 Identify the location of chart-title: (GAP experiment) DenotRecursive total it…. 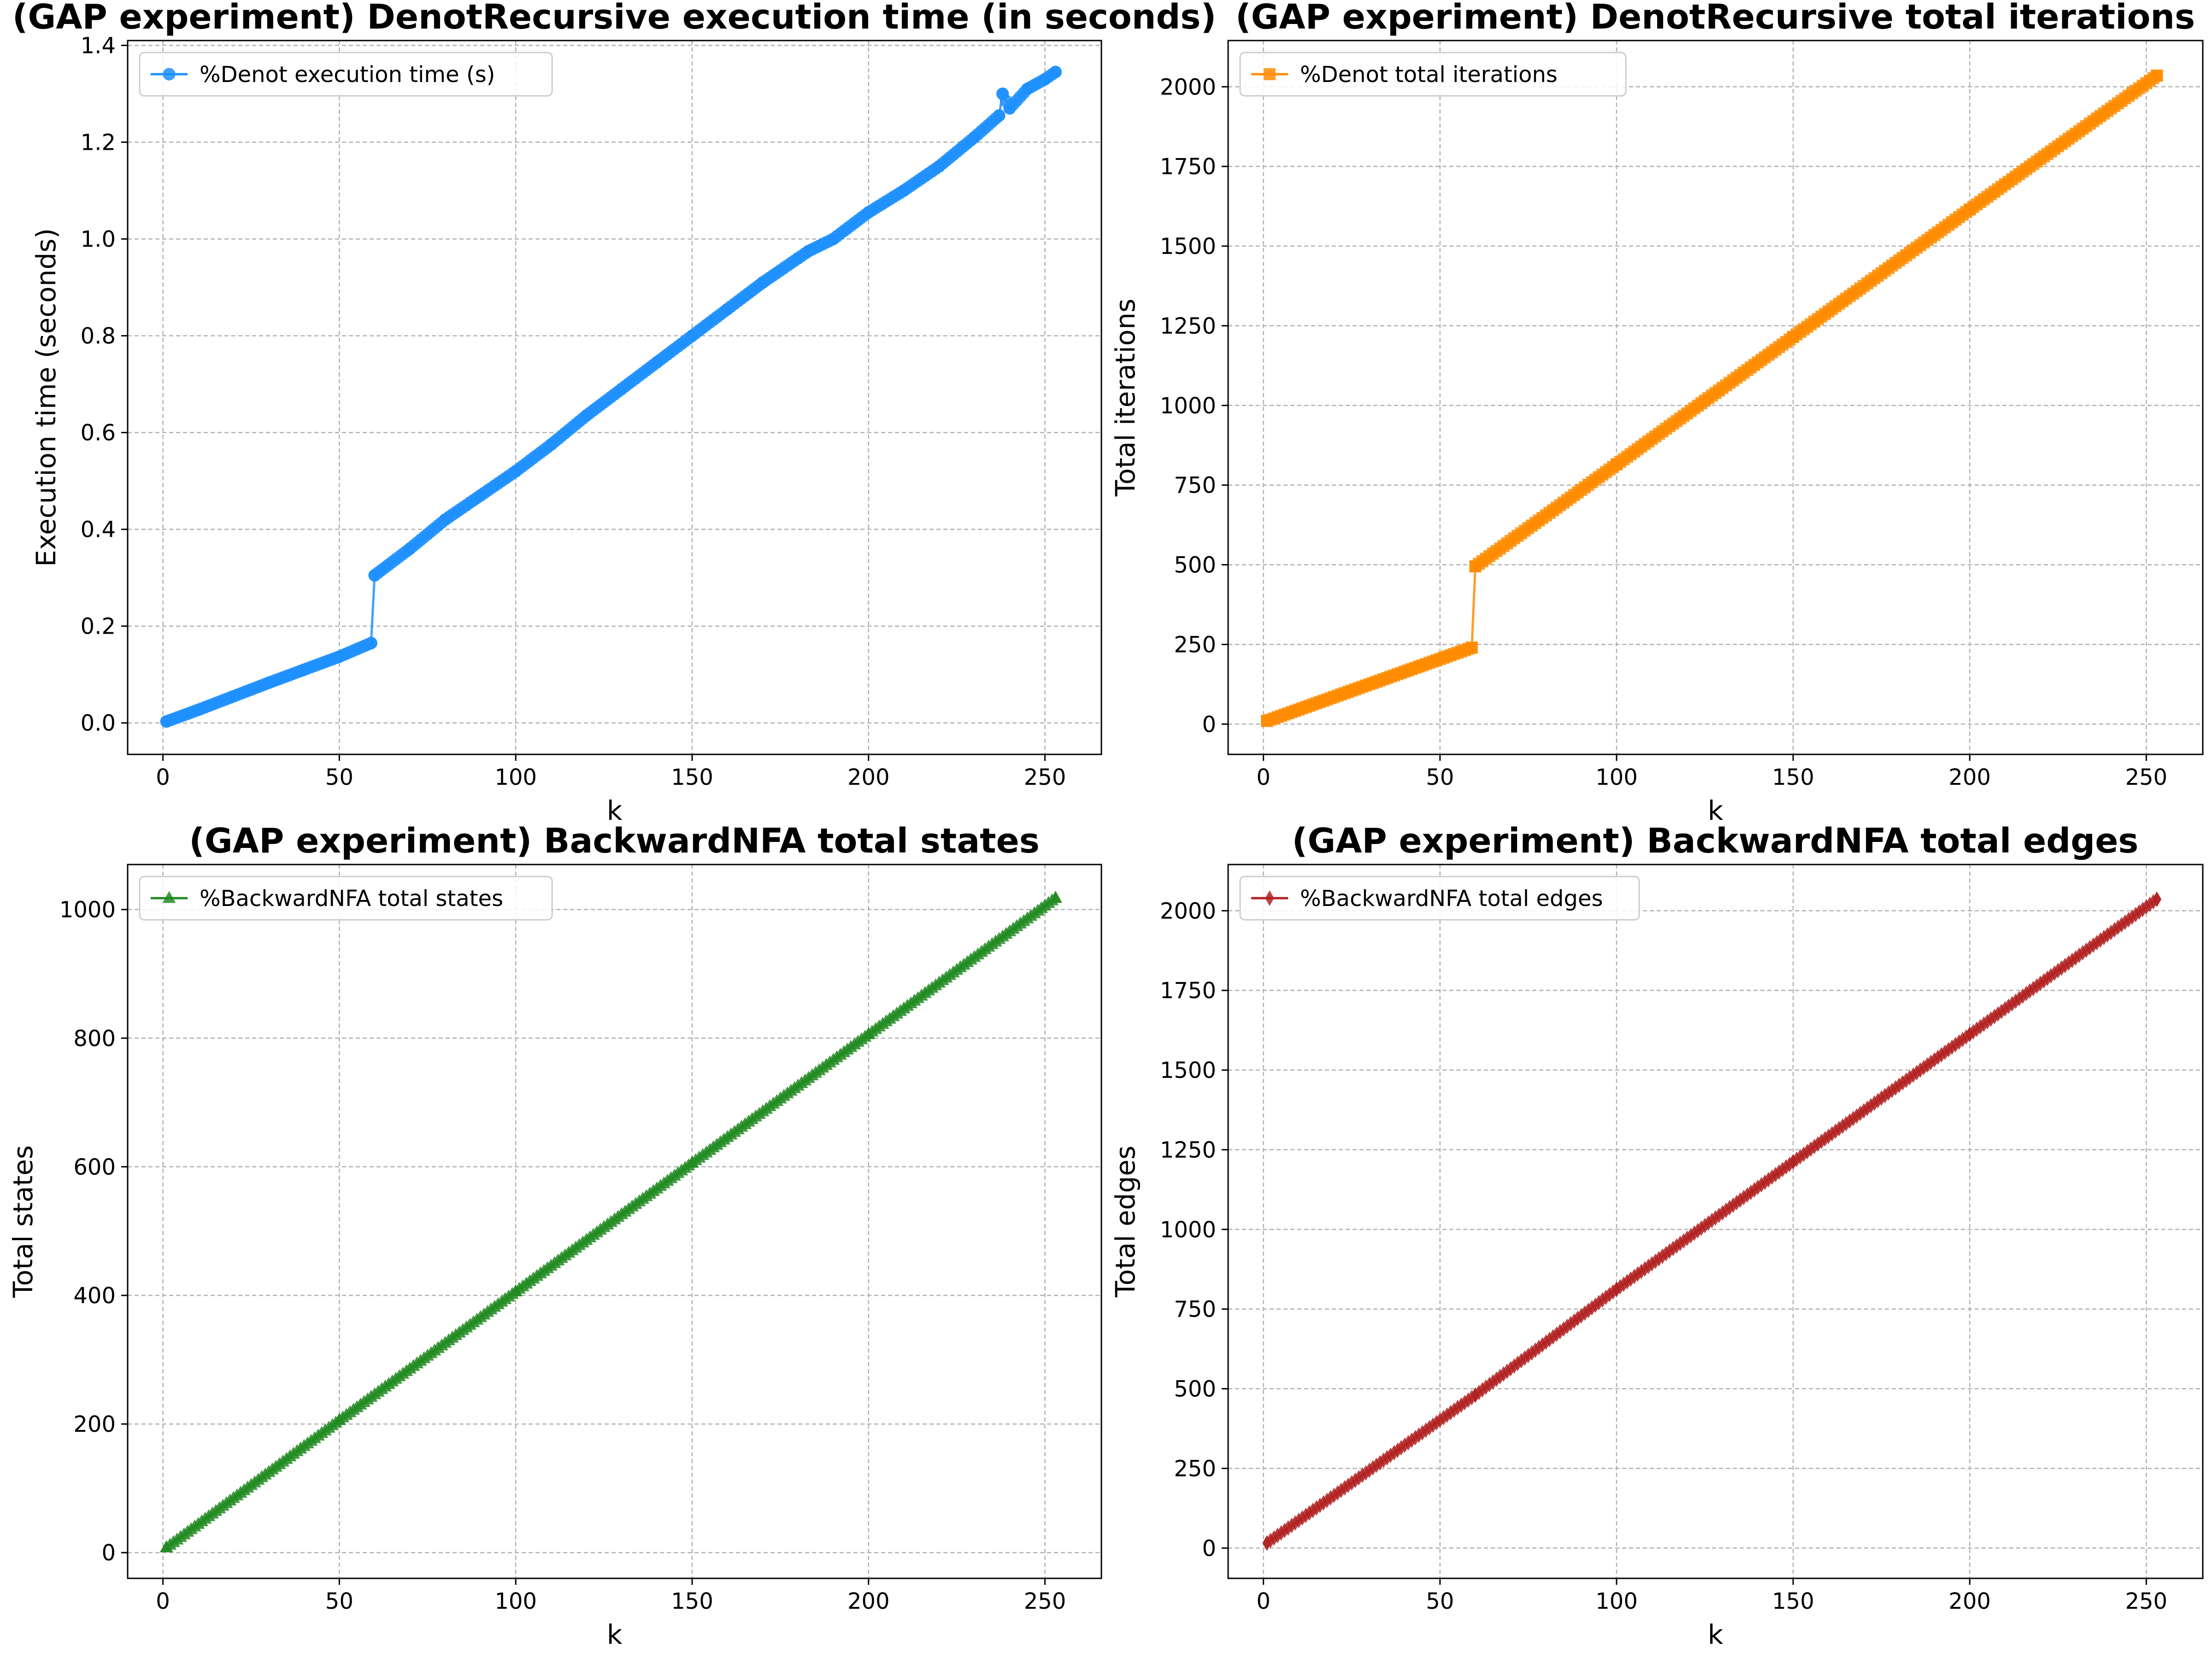
(1715, 18).